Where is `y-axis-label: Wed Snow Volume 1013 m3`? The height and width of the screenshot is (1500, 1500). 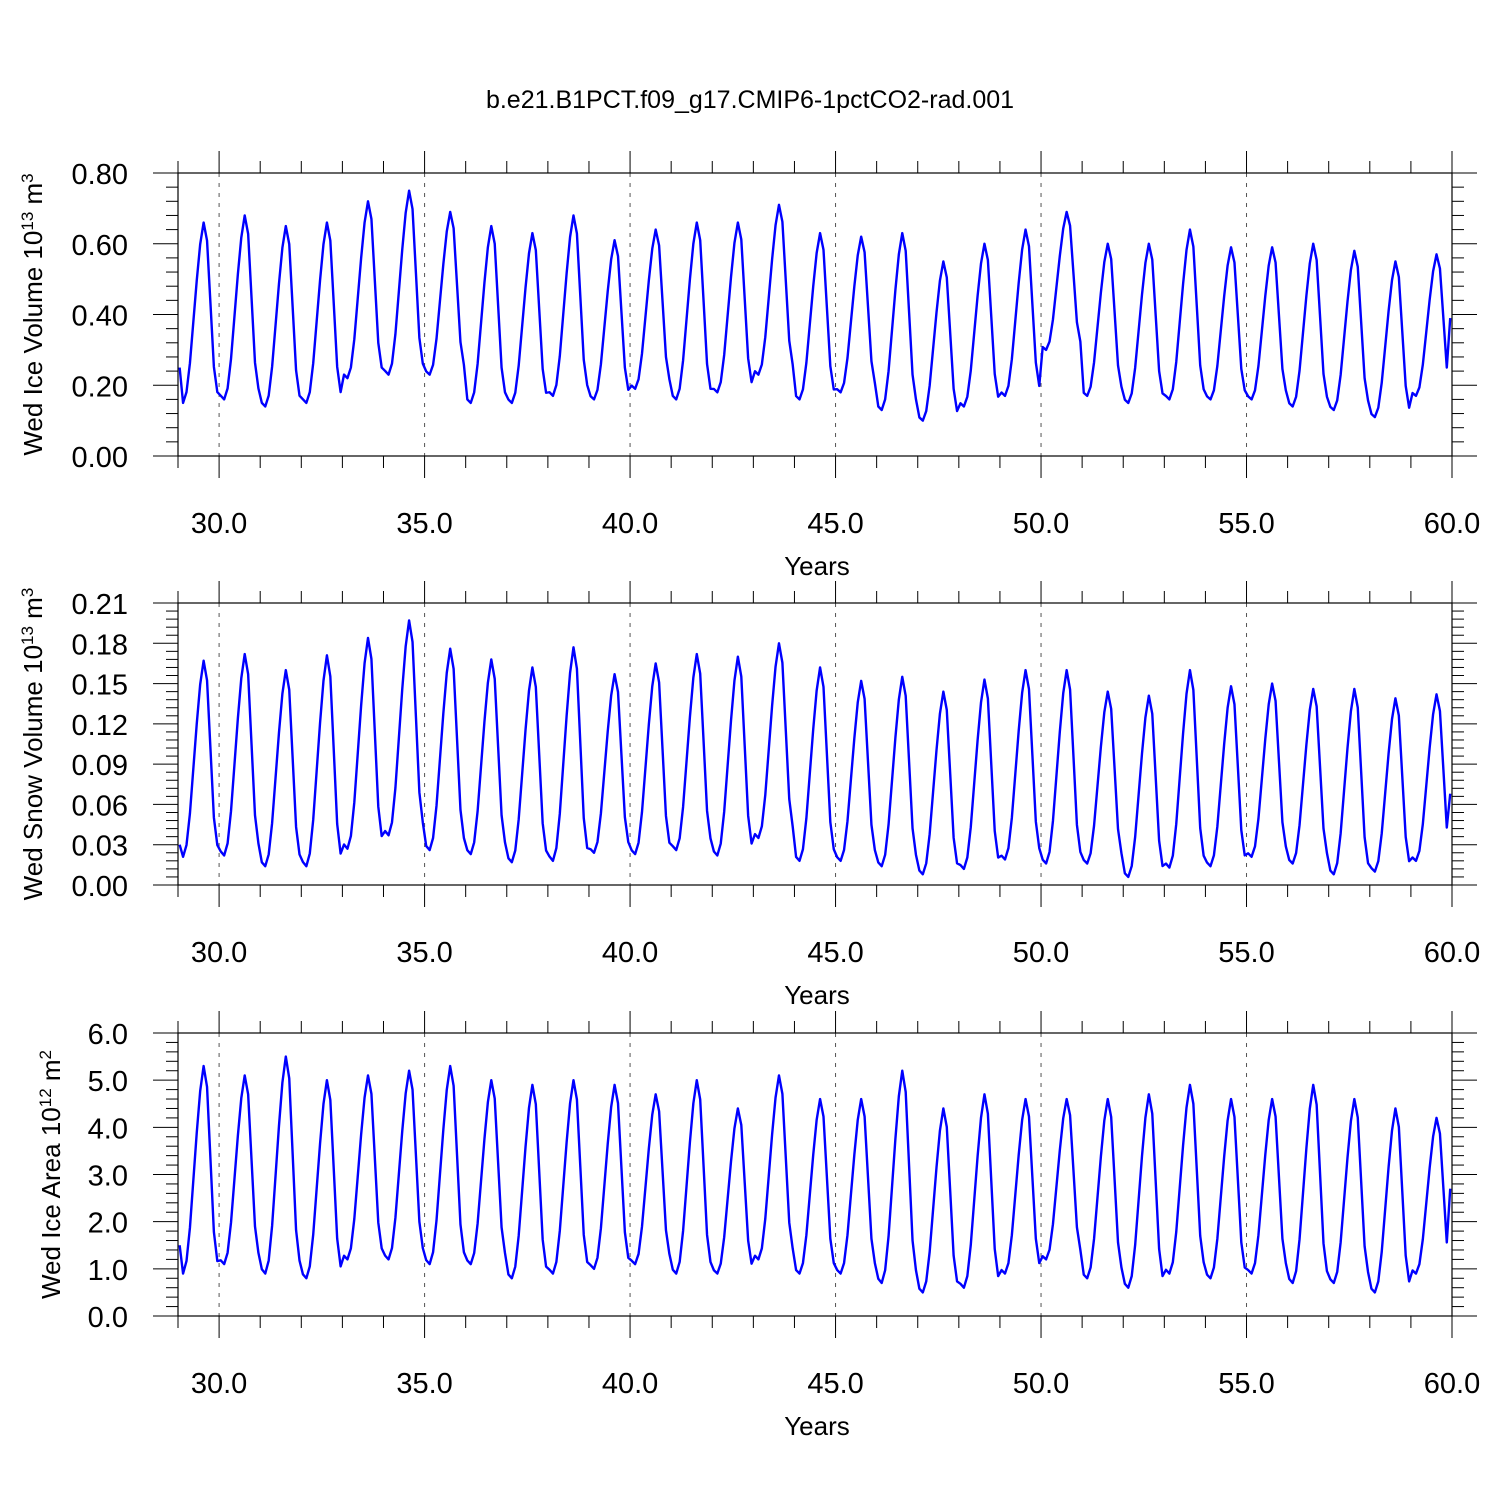
y-axis-label: Wed Snow Volume 1013 m3 is located at coordinates (33, 744).